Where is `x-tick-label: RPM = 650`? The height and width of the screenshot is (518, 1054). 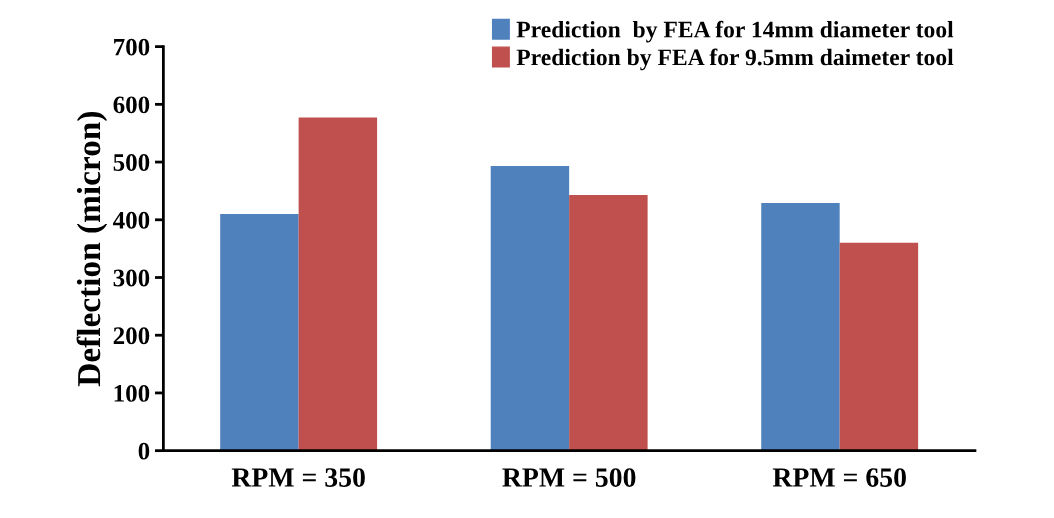 x-tick-label: RPM = 650 is located at coordinates (839, 477).